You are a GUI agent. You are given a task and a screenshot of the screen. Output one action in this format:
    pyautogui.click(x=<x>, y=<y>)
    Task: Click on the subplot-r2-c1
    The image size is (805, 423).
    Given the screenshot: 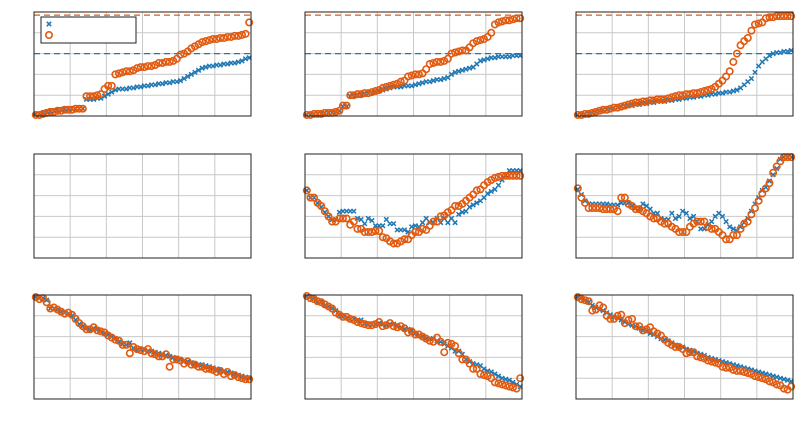 What is the action you would take?
    pyautogui.click(x=142, y=206)
    